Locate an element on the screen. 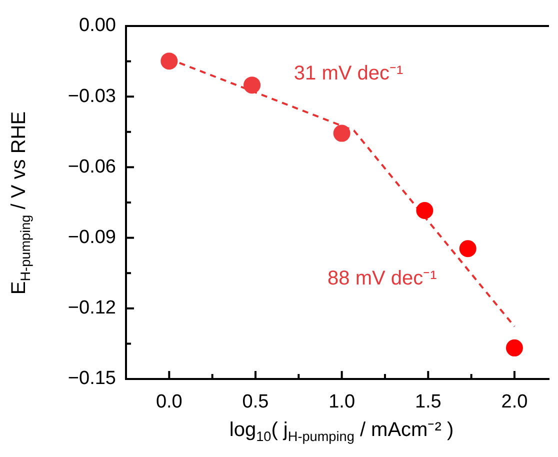 The image size is (558, 457). x-tick-label: 0.0 is located at coordinates (169, 402).